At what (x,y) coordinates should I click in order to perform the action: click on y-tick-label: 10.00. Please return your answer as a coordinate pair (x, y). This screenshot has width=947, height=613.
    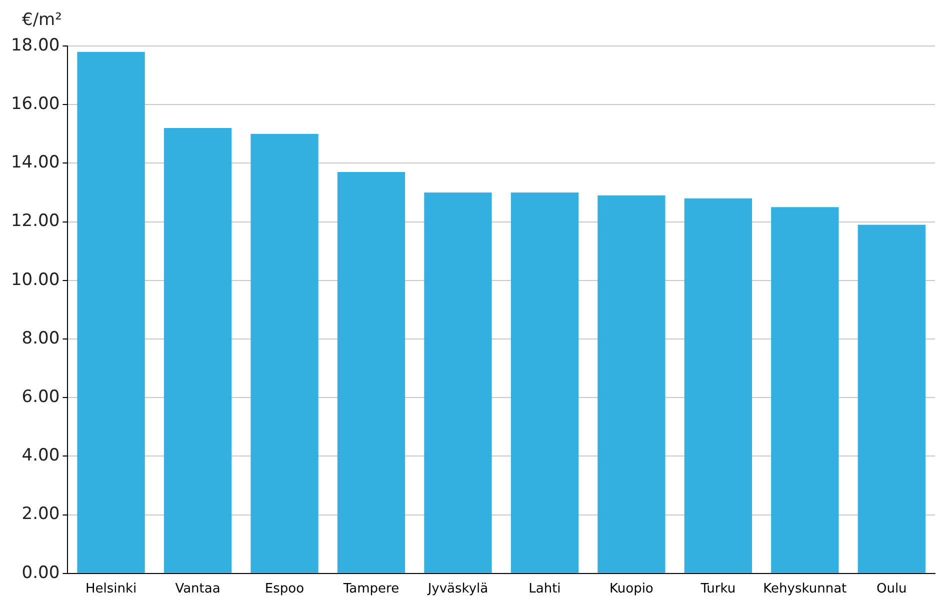
    Looking at the image, I should click on (35, 280).